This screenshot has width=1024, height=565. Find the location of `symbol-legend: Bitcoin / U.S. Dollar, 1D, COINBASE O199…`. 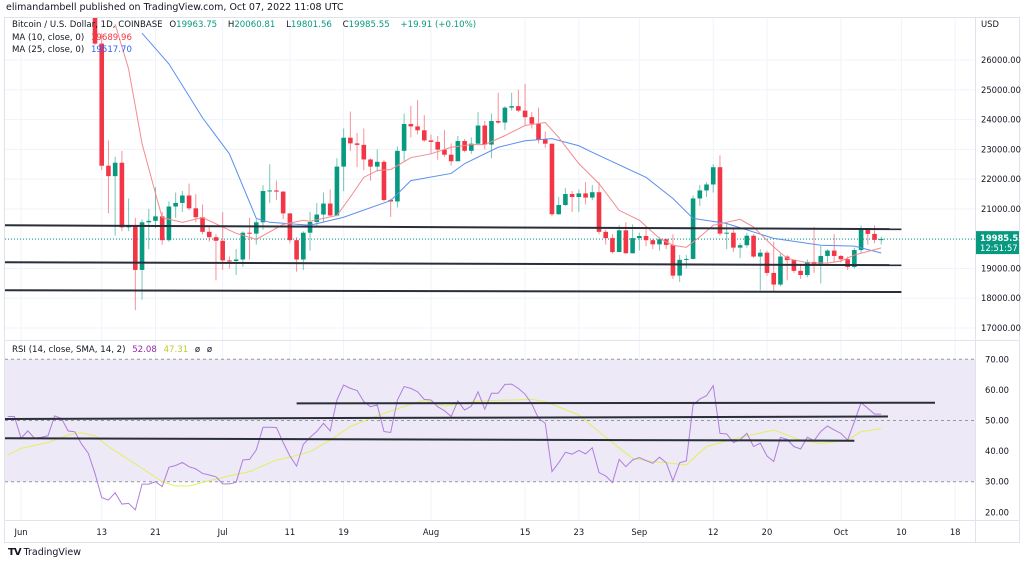

symbol-legend: Bitcoin / U.S. Dollar, 1D, COINBASE O199… is located at coordinates (246, 25).